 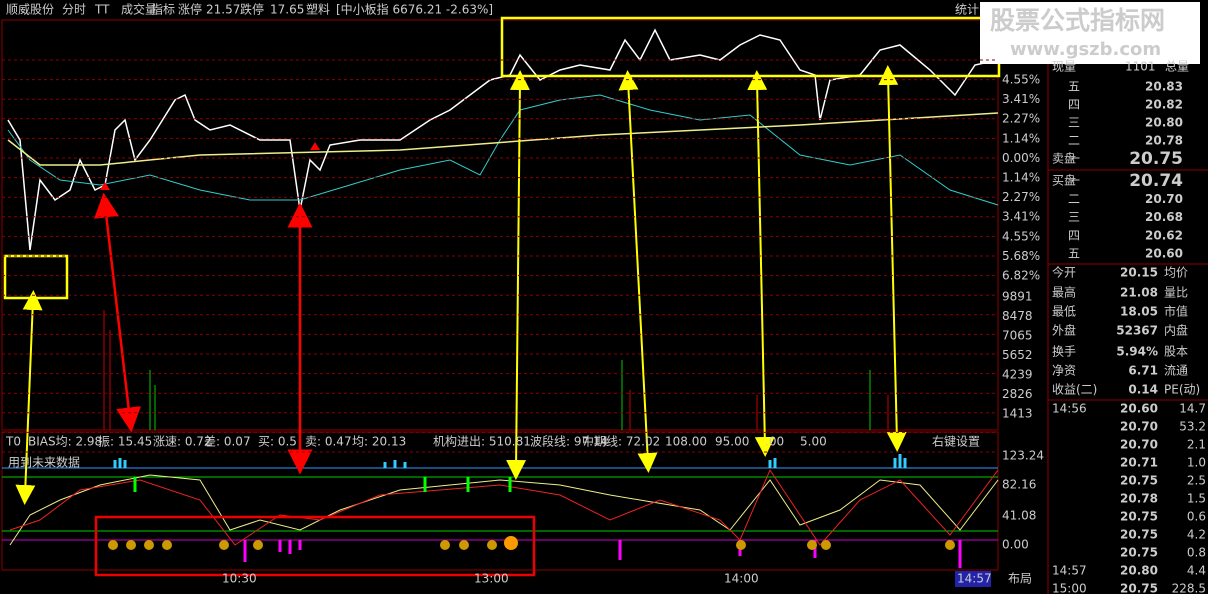 What do you see at coordinates (1139, 409) in the screenshot?
I see `trade-price: 20.60` at bounding box center [1139, 409].